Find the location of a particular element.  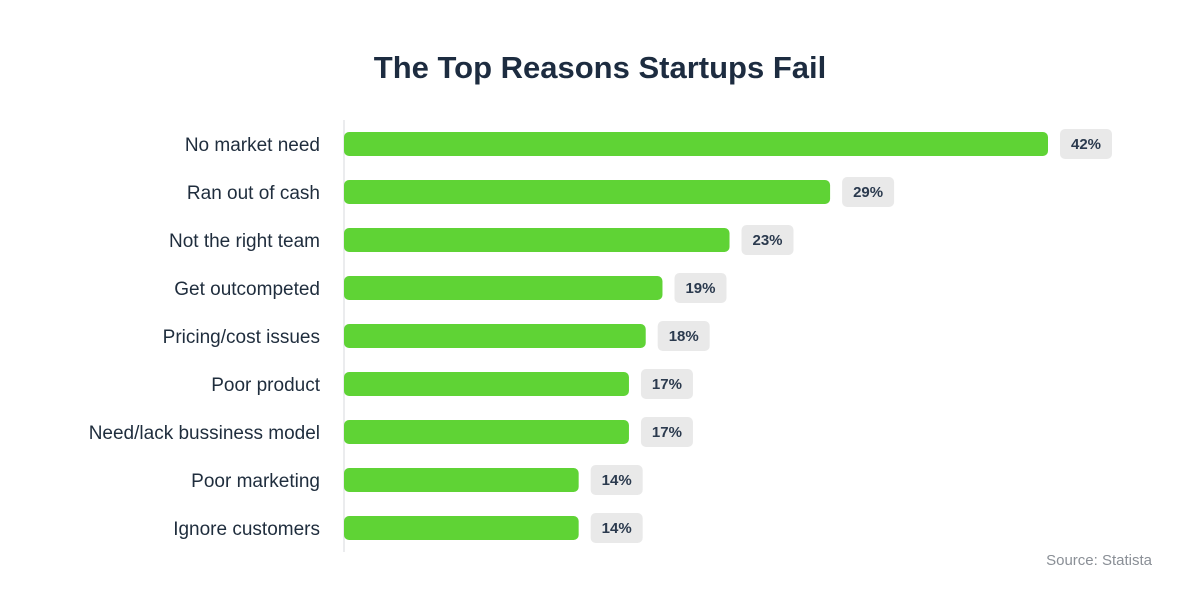

value-label: 23% is located at coordinates (768, 240).